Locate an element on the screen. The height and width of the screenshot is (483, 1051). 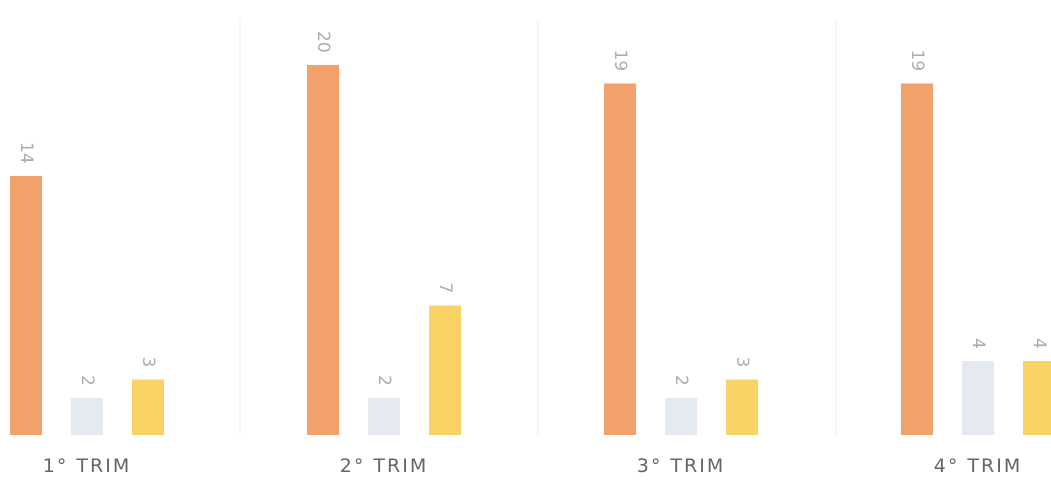
data-label: 20 is located at coordinates (323, 42).